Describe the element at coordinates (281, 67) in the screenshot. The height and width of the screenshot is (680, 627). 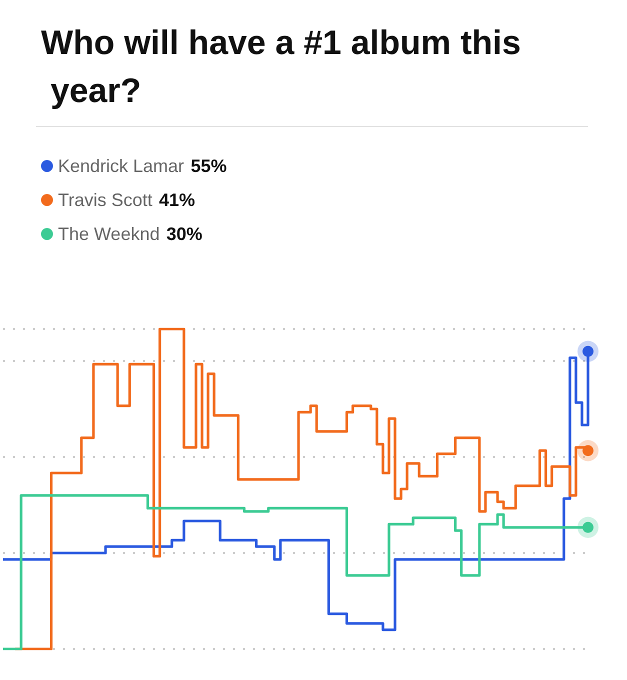
I see `chart-title: Who will have a #1 album this year?` at that location.